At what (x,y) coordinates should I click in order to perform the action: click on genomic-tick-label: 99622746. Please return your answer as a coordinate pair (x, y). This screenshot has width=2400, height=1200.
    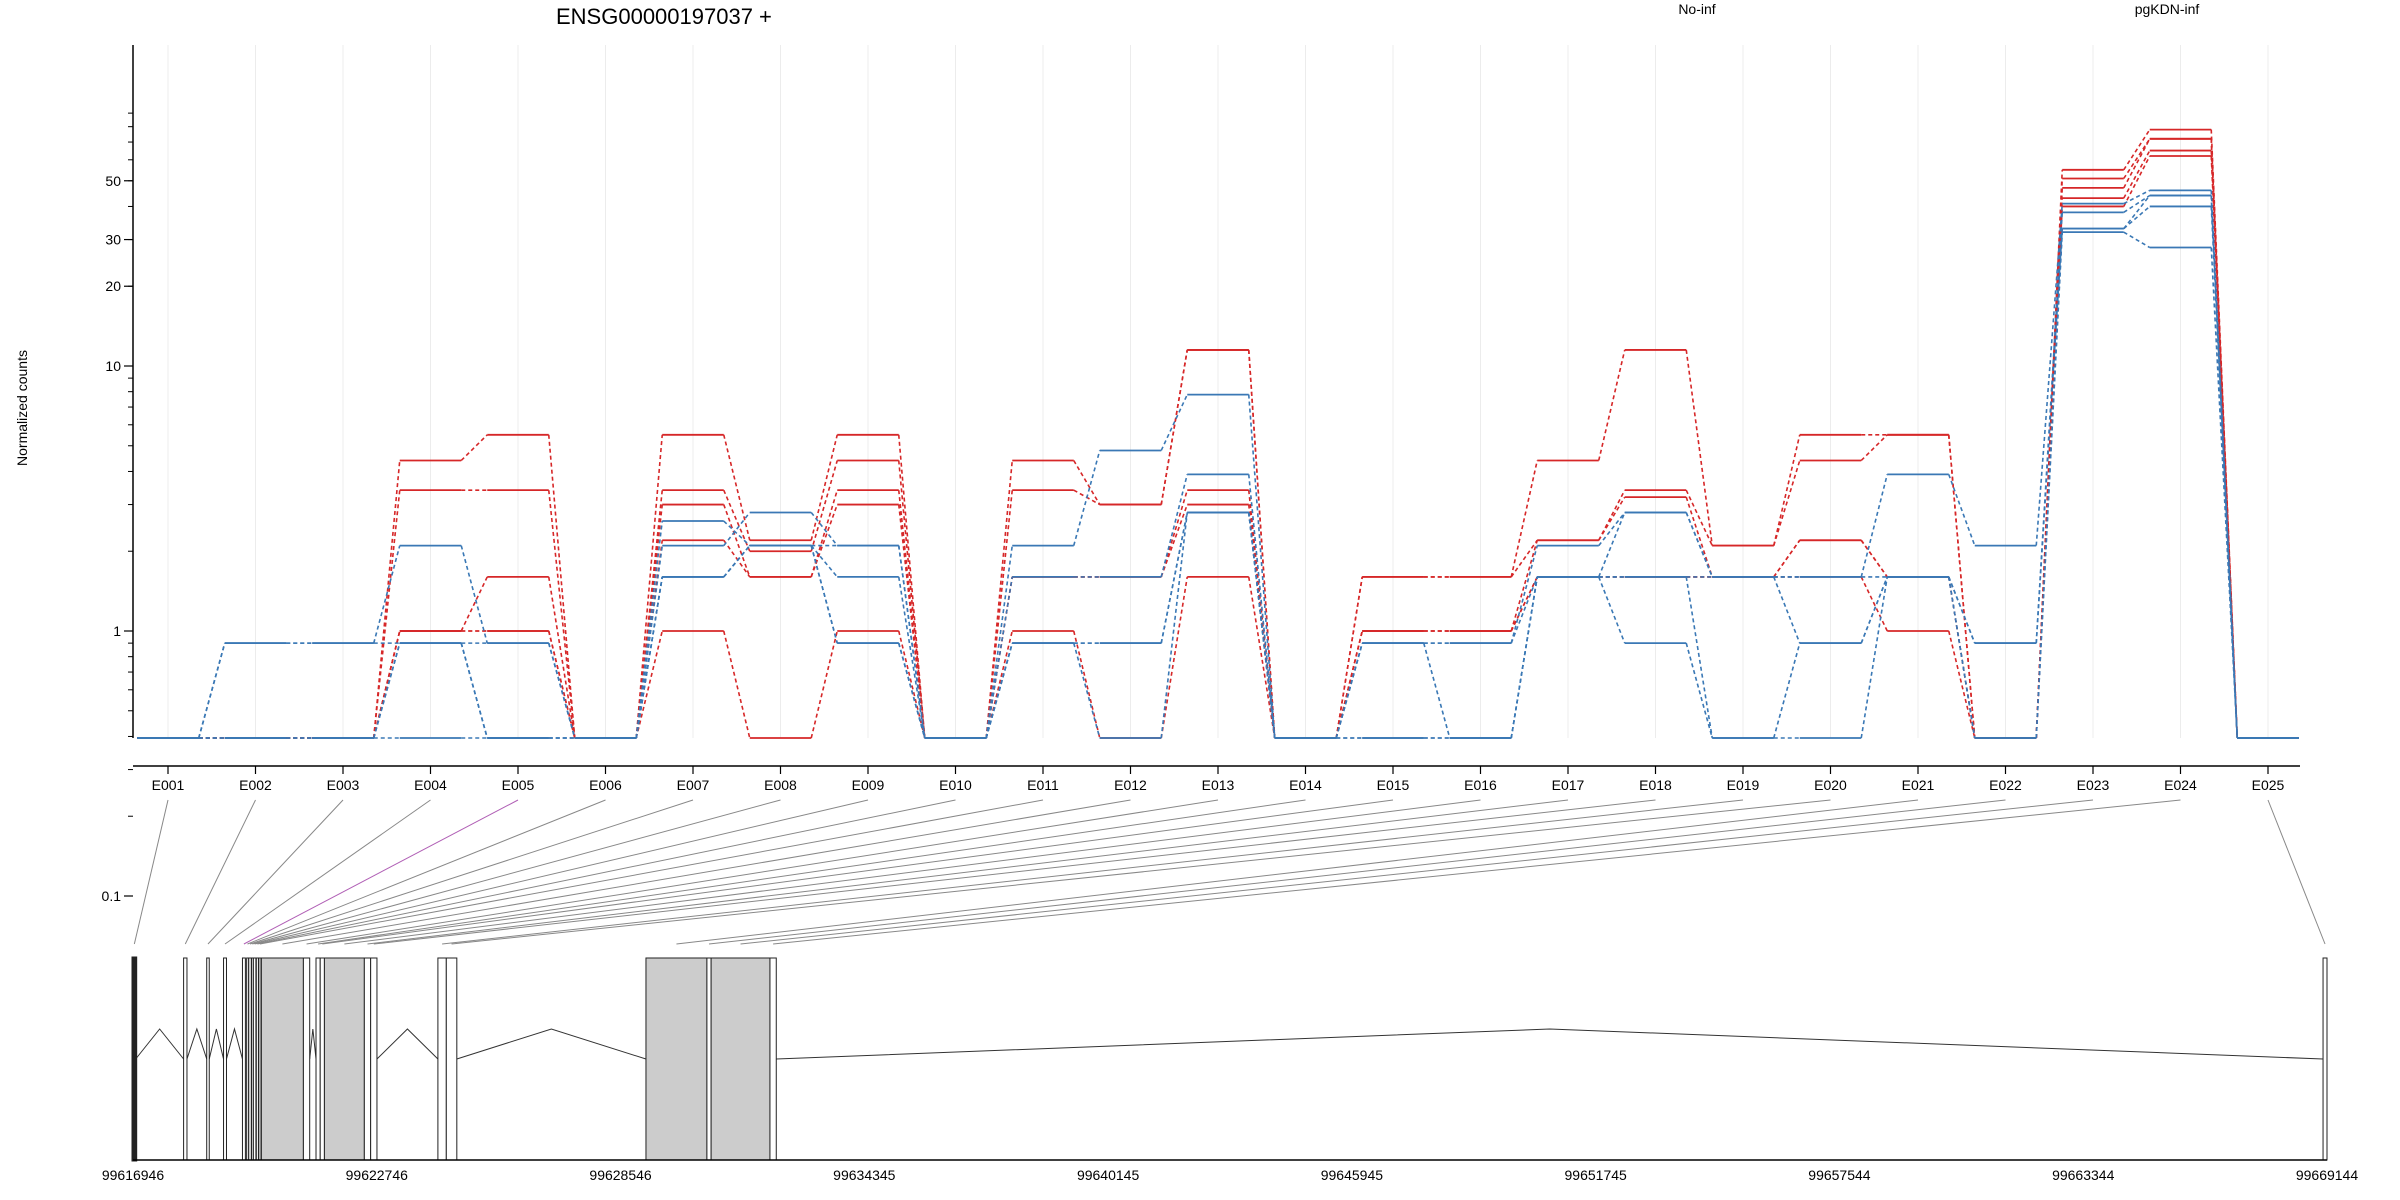
    Looking at the image, I should click on (377, 1175).